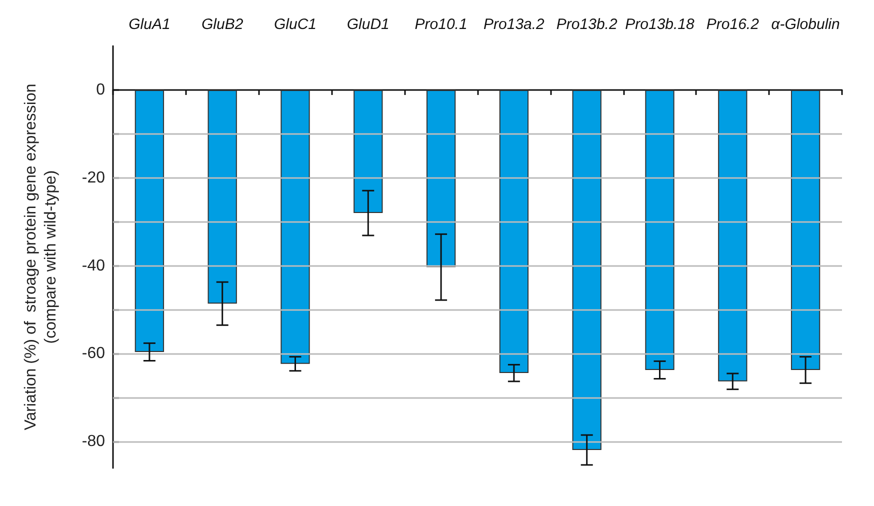 The width and height of the screenshot is (874, 506). What do you see at coordinates (368, 24) in the screenshot?
I see `x-tick-label: GluD1` at bounding box center [368, 24].